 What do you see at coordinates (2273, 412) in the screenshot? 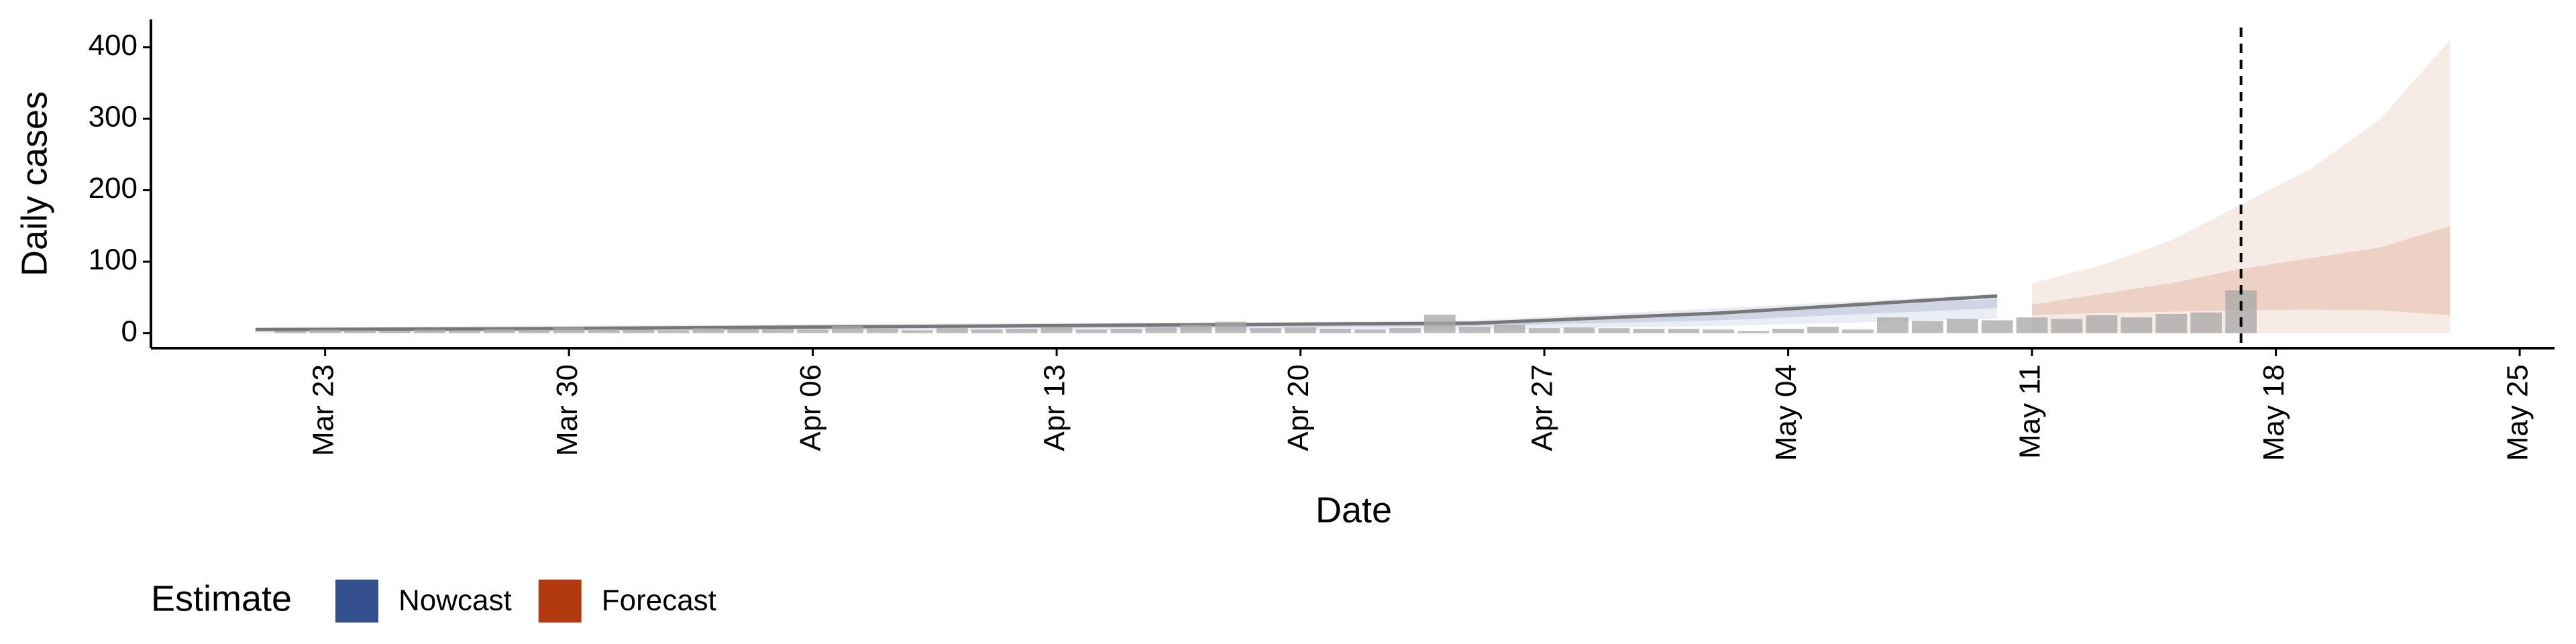
I see `x-tick-label: May 18` at bounding box center [2273, 412].